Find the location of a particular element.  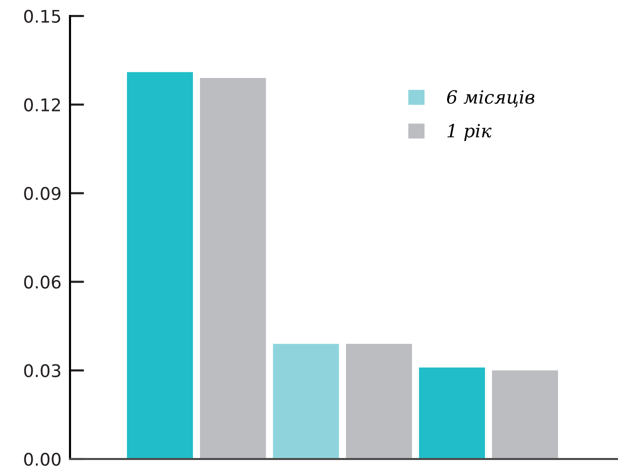

y-tick-label: 0.03 is located at coordinates (42, 371).